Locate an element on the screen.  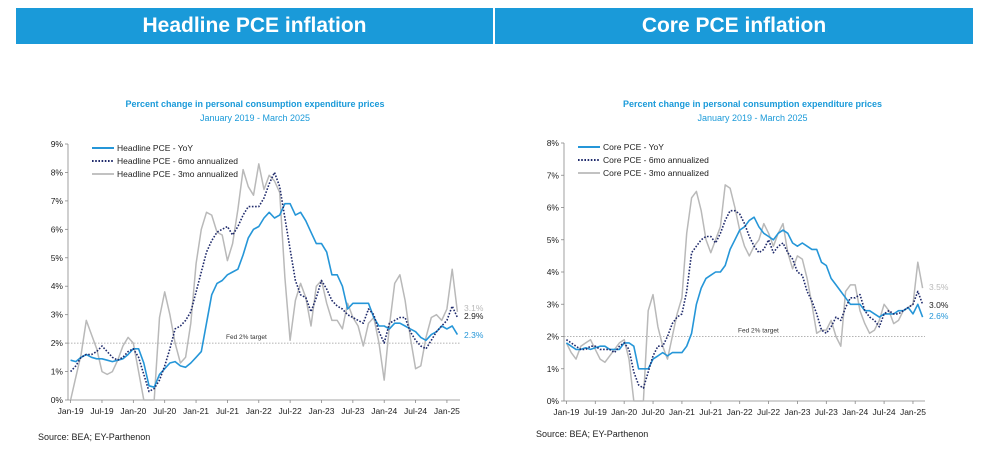
series-line-yoy is located at coordinates (744, 293).